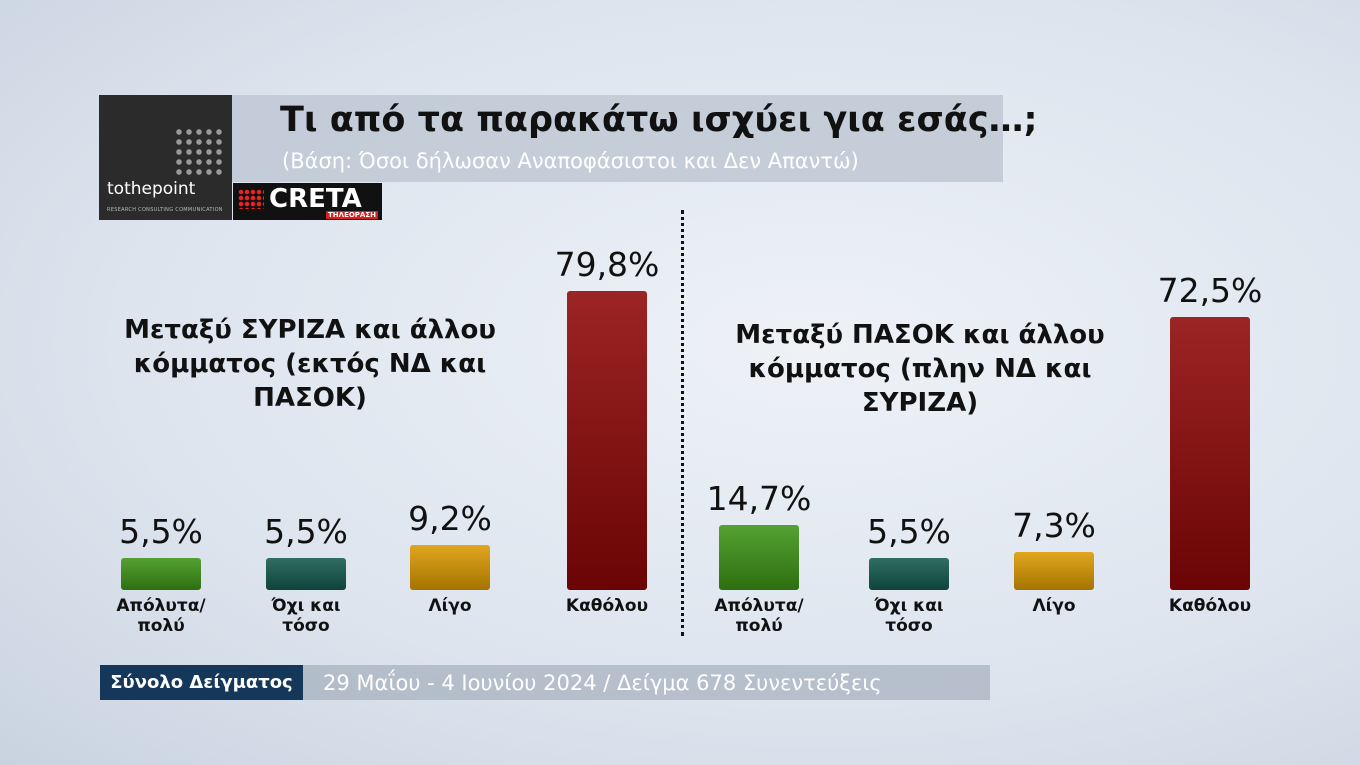 The image size is (1360, 765). Describe the element at coordinates (682, 423) in the screenshot. I see `divider` at that location.